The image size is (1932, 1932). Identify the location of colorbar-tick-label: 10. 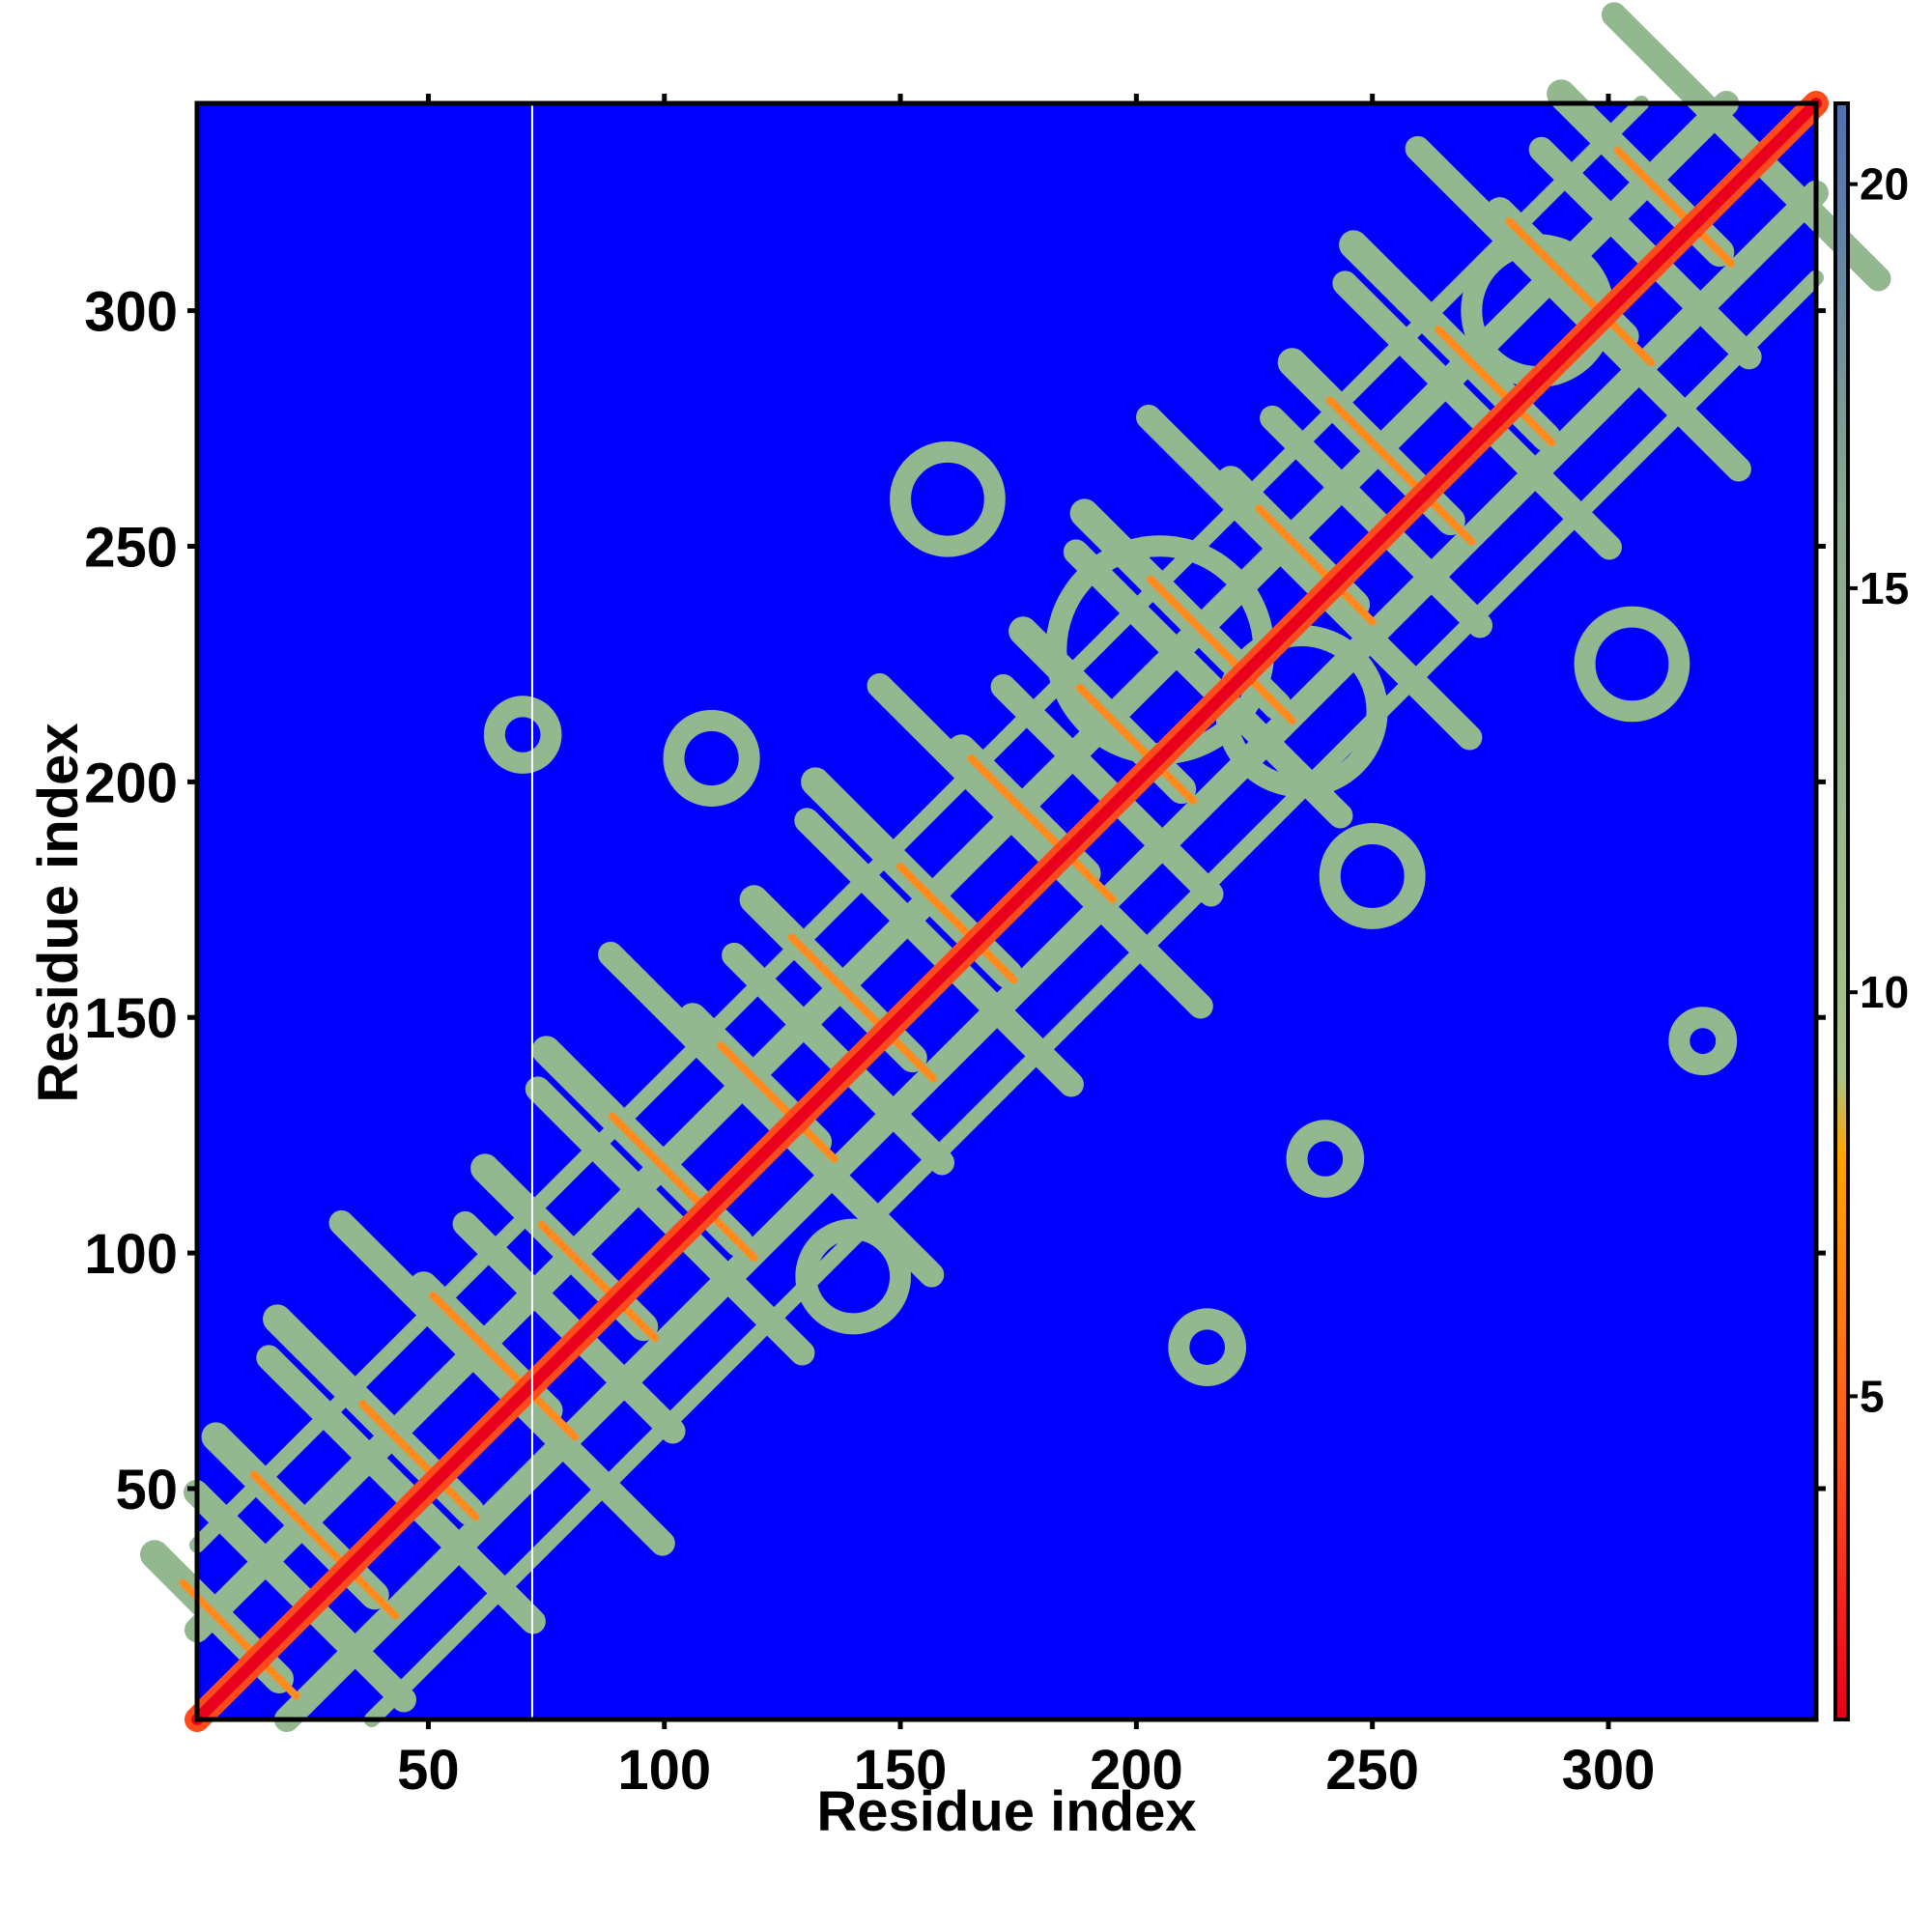
(1884, 992).